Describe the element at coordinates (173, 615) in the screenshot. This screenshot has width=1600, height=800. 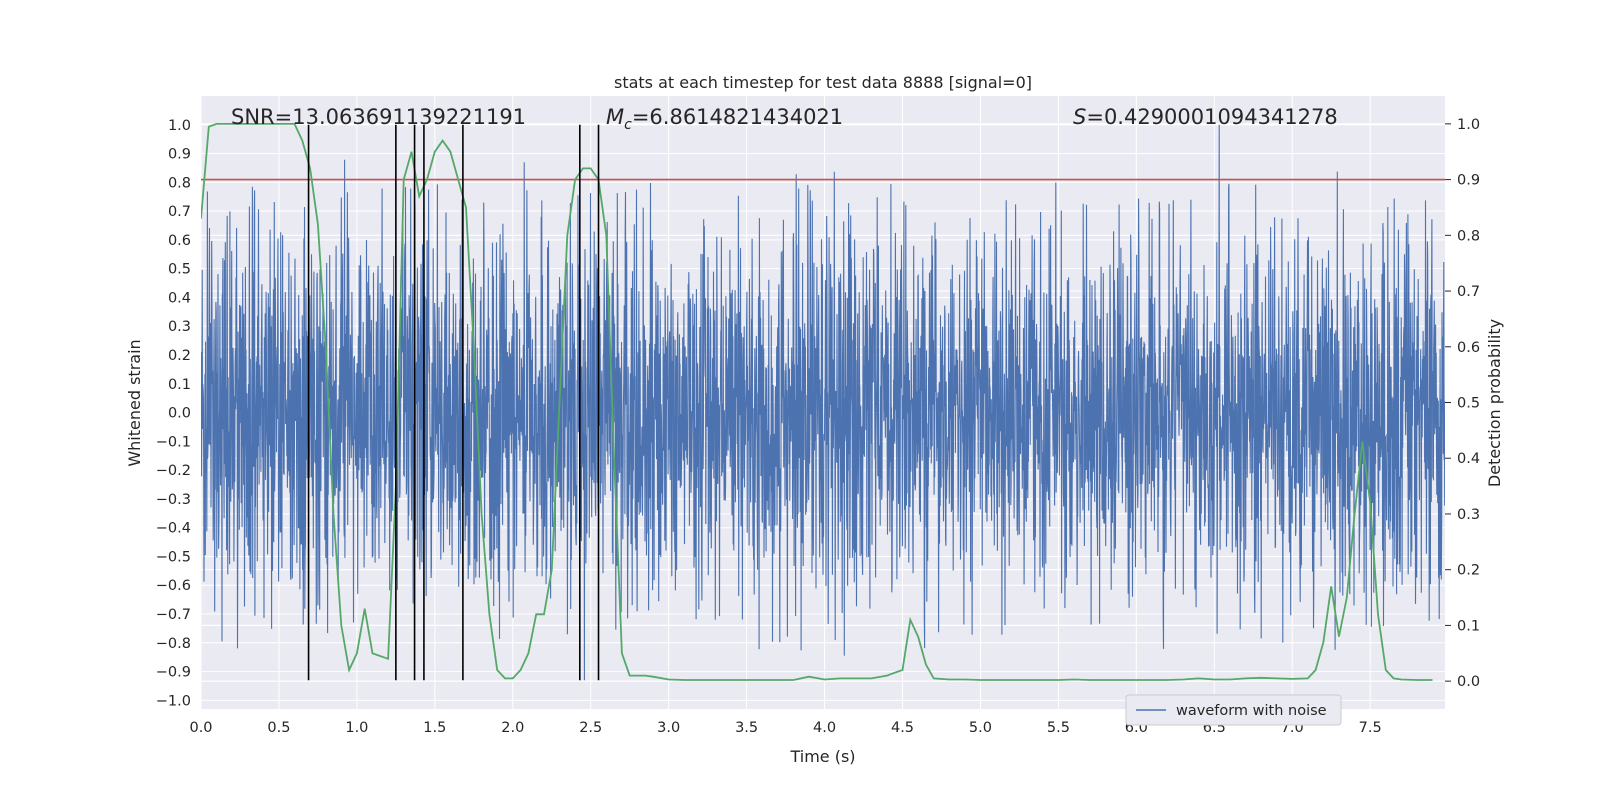
I see `y-tick-label: −0.7` at that location.